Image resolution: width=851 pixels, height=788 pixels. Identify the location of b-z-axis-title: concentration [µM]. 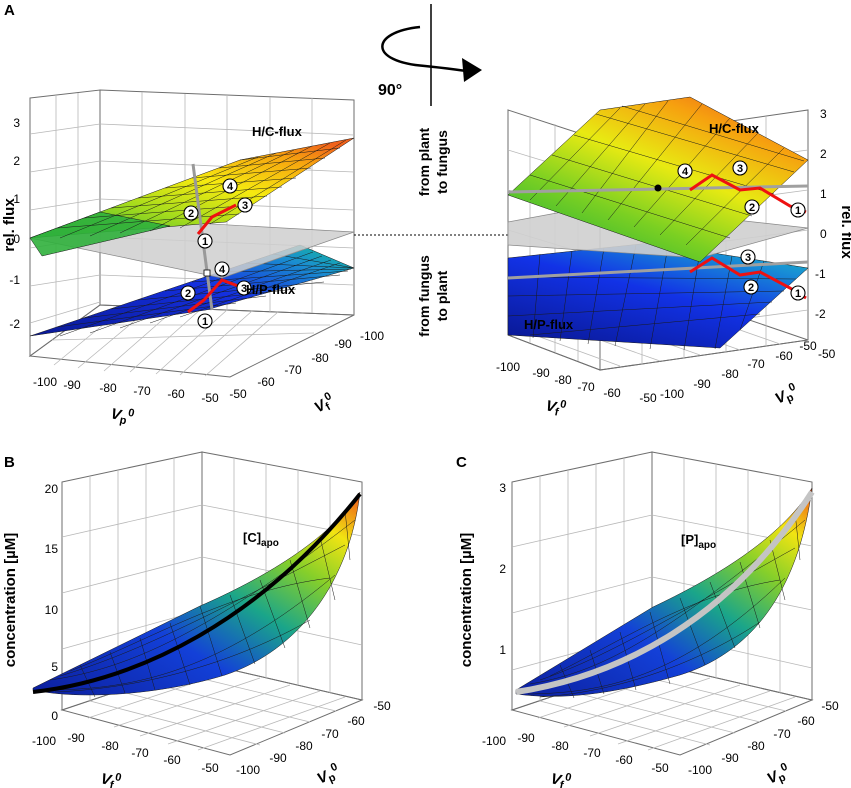
(10, 600).